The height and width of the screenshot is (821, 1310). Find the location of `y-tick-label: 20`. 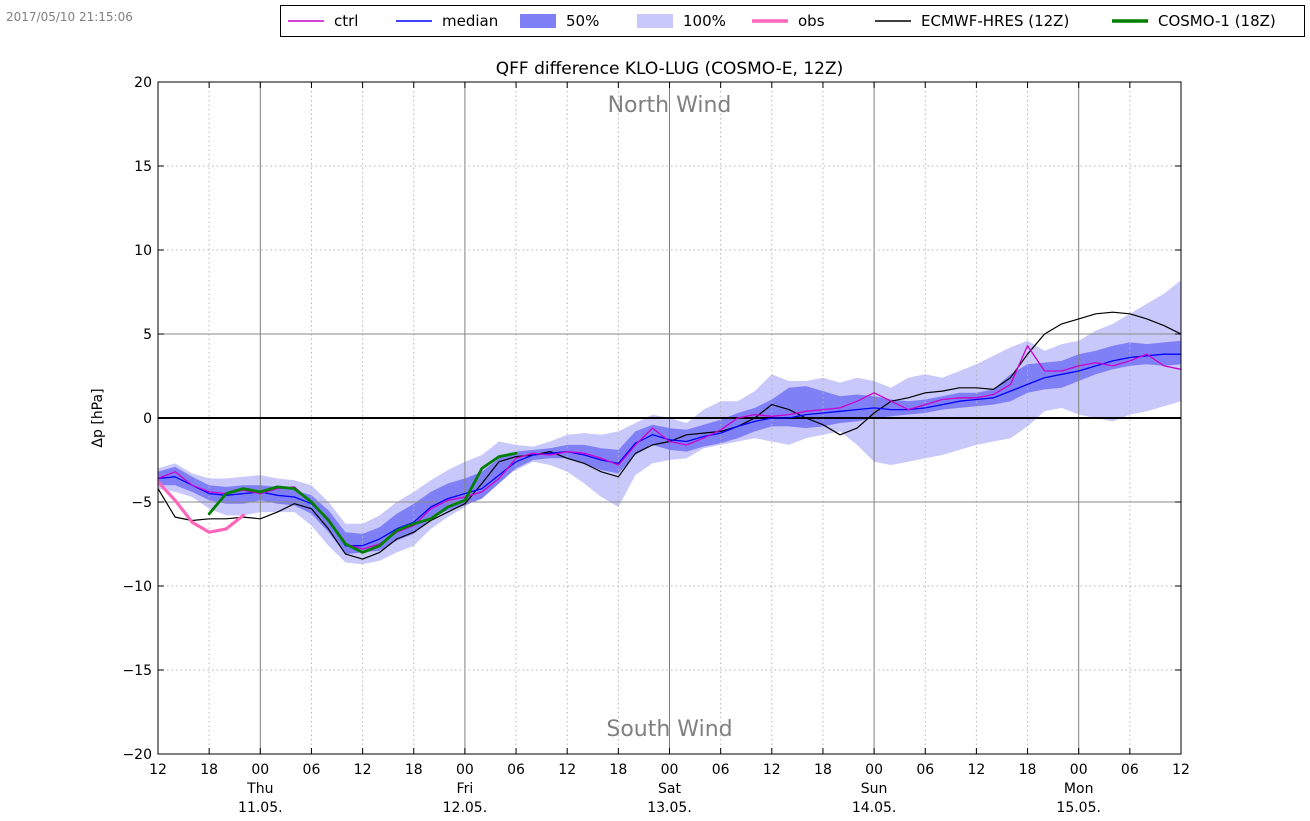

y-tick-label: 20 is located at coordinates (143, 83).